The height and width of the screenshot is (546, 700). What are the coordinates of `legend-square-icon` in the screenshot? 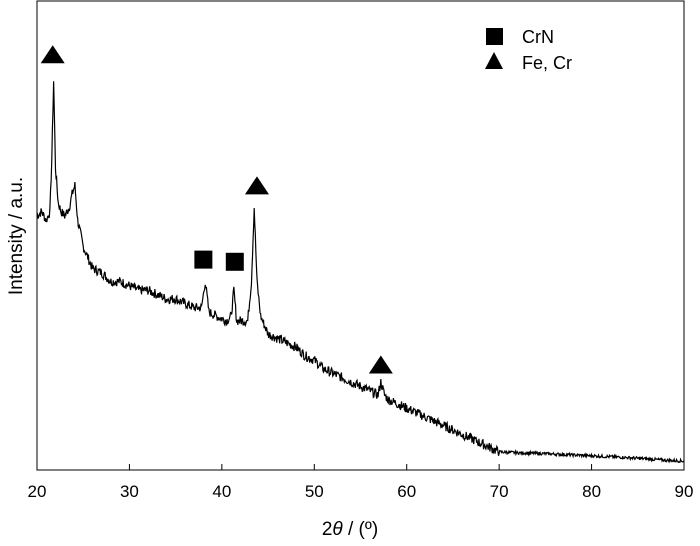 It's located at (494, 36).